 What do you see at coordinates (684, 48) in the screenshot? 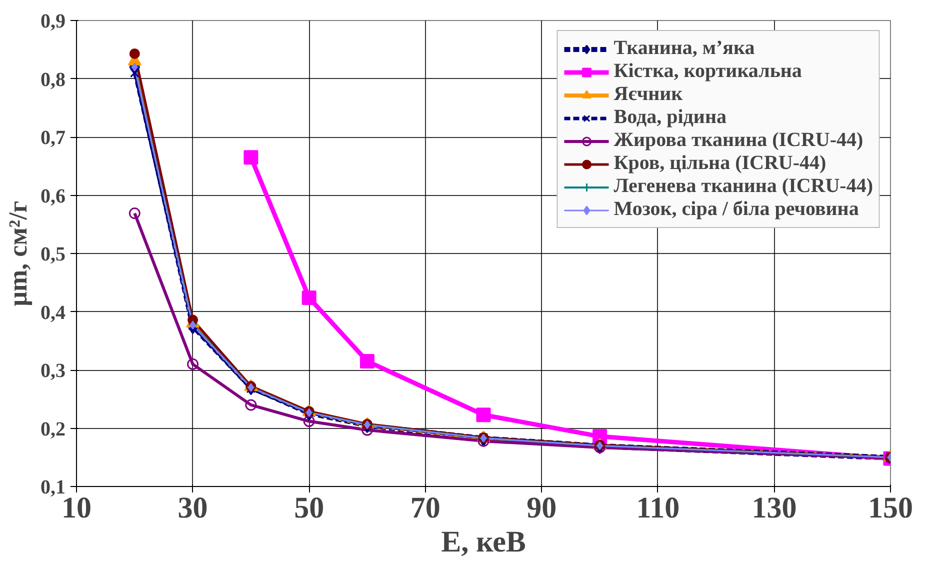
I see `legend-label: Тканина, м’яка` at bounding box center [684, 48].